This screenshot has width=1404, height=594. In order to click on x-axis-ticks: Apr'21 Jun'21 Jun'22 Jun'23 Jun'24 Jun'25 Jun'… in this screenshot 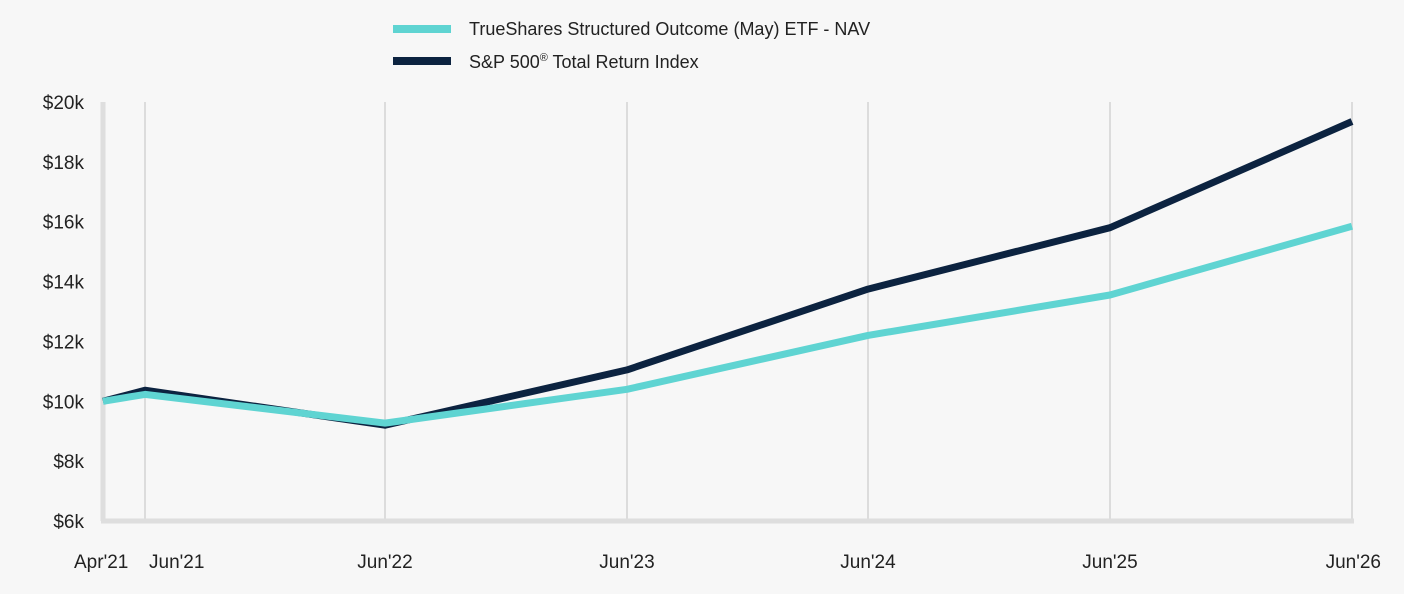, I will do `click(727, 562)`.